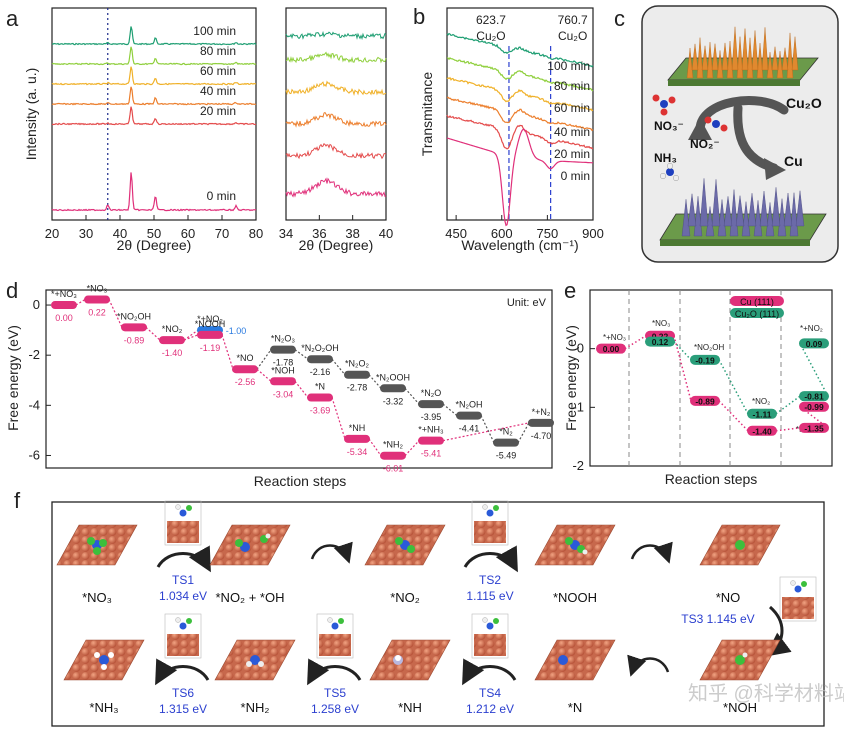 This screenshot has height=731, width=844. I want to click on band-label-value: 623.7, so click(491, 20).